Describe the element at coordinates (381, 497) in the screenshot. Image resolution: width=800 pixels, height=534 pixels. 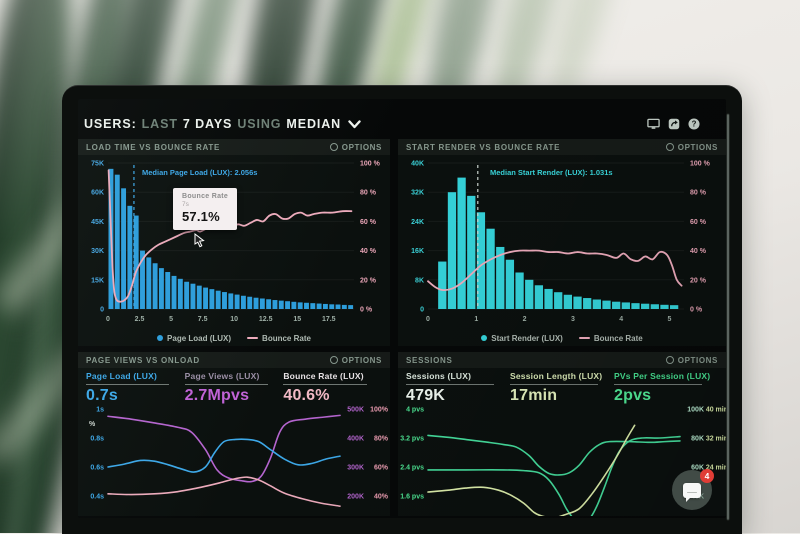
I see `axis-tick-label: 40%` at that location.